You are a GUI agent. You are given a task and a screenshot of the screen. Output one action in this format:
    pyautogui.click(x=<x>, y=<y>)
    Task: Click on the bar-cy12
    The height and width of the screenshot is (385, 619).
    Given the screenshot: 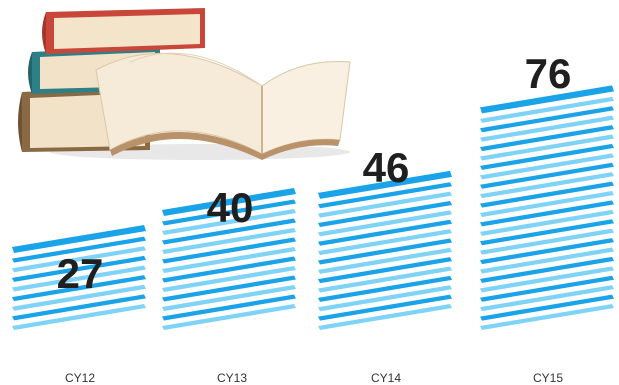 What is the action you would take?
    pyautogui.click(x=79, y=277)
    